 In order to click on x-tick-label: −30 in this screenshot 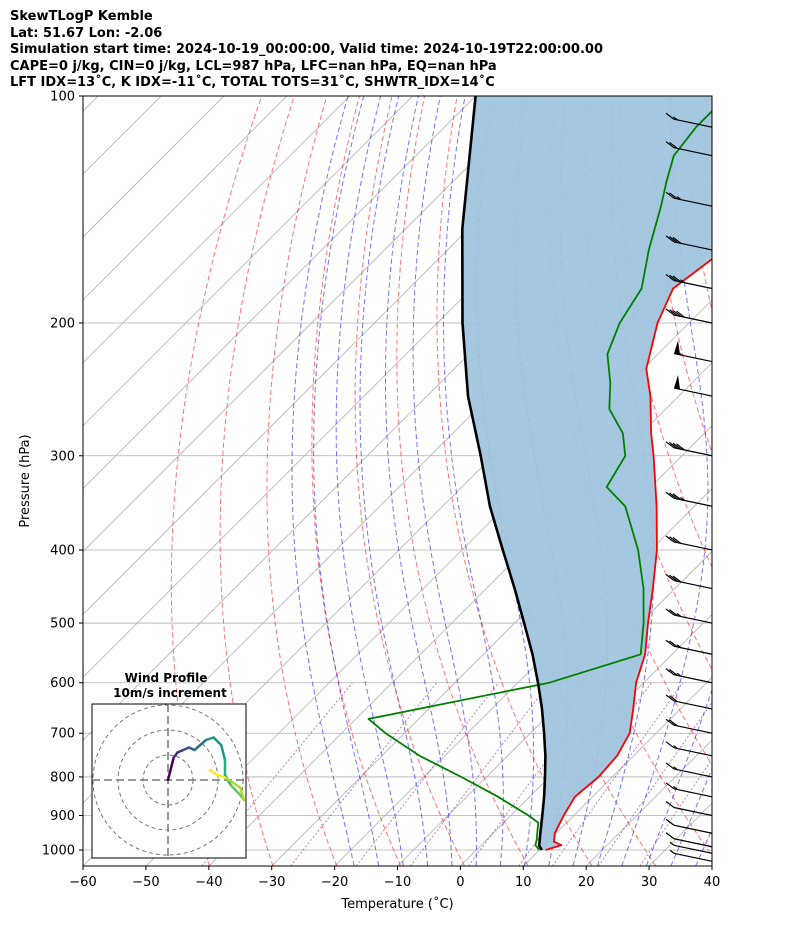, I will do `click(271, 882)`.